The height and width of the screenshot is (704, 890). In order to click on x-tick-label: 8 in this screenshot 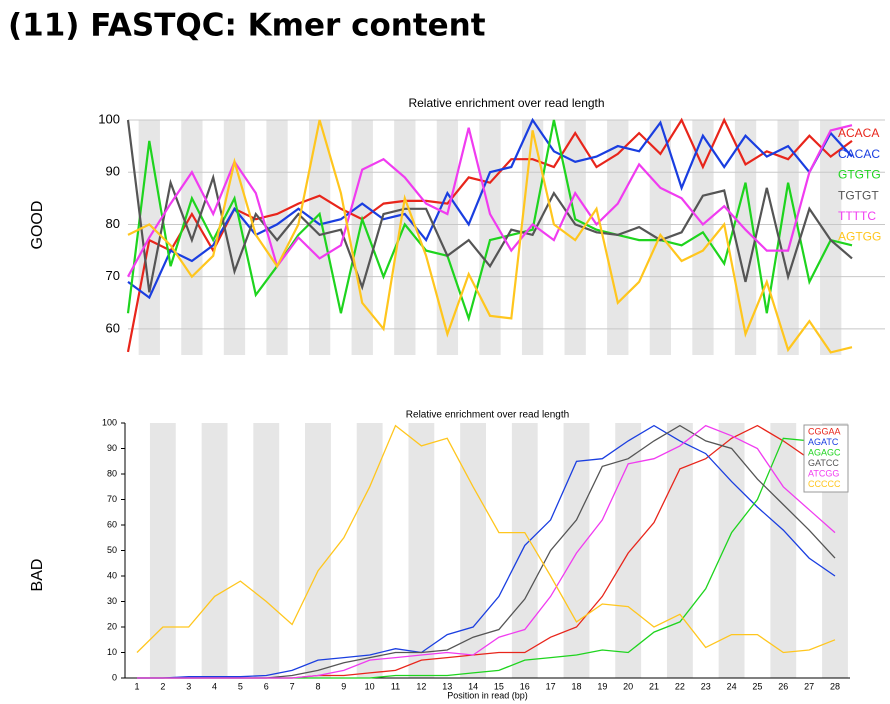, I will do `click(317, 686)`.